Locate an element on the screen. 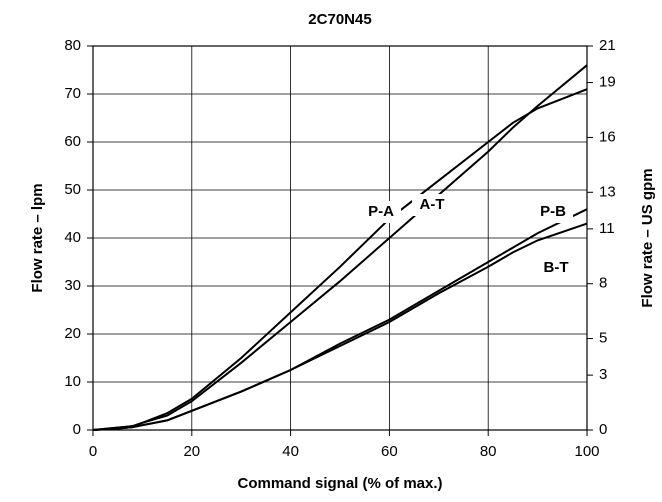 This screenshot has width=662, height=502. y-tick-label: 30 is located at coordinates (72, 285).